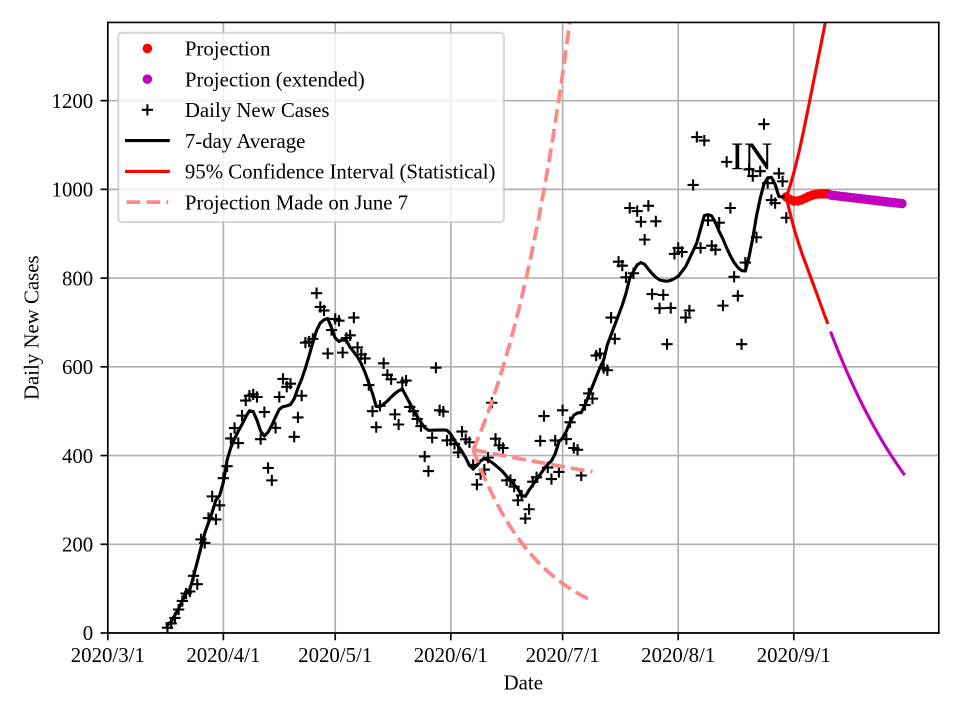  What do you see at coordinates (451, 655) in the screenshot?
I see `svg-text: 2020/6/1` at bounding box center [451, 655].